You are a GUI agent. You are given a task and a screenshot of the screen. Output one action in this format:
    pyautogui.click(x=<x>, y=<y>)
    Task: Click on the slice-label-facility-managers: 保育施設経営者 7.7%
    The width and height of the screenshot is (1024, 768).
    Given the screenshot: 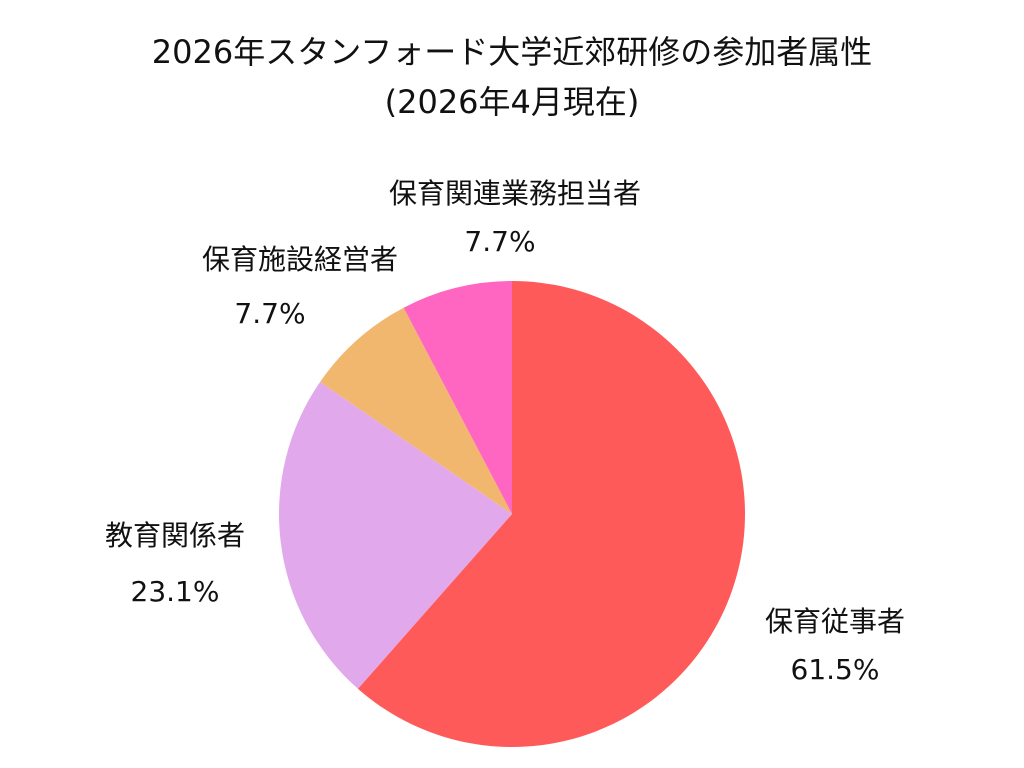 What is the action you would take?
    pyautogui.click(x=300, y=287)
    